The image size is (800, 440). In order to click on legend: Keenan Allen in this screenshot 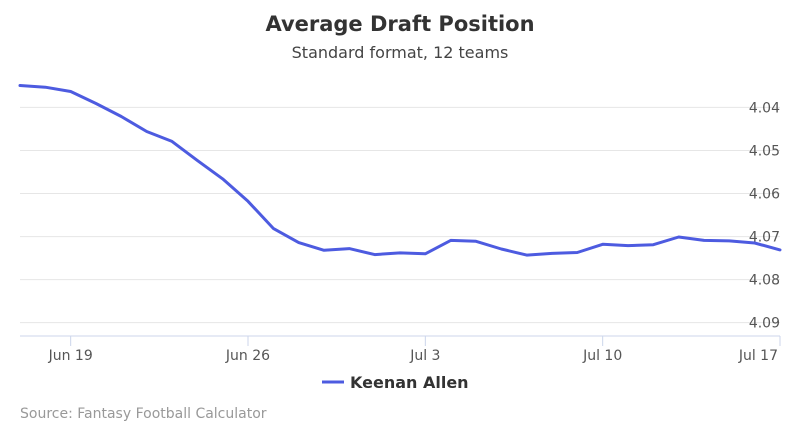, I will do `click(395, 382)`.